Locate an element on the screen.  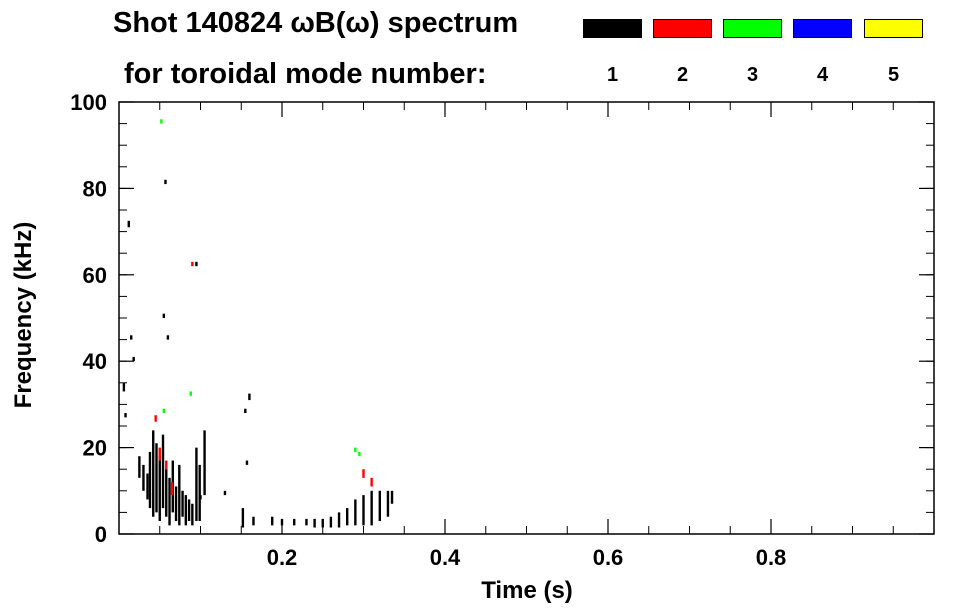
legend-label-2: 2 is located at coordinates (682, 75).